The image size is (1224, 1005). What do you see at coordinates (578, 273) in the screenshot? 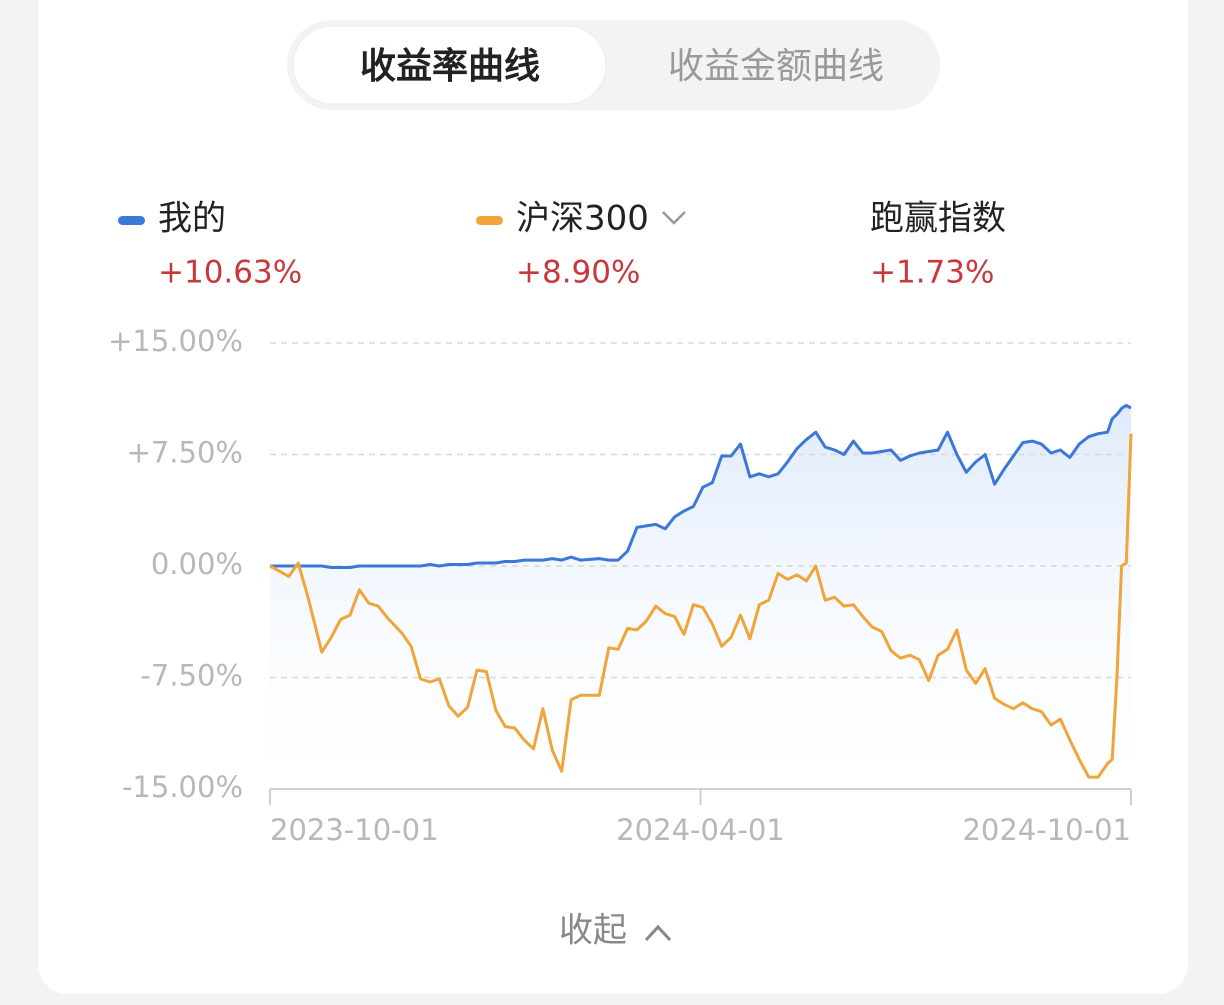
I see `legend-value: +8.90%` at bounding box center [578, 273].